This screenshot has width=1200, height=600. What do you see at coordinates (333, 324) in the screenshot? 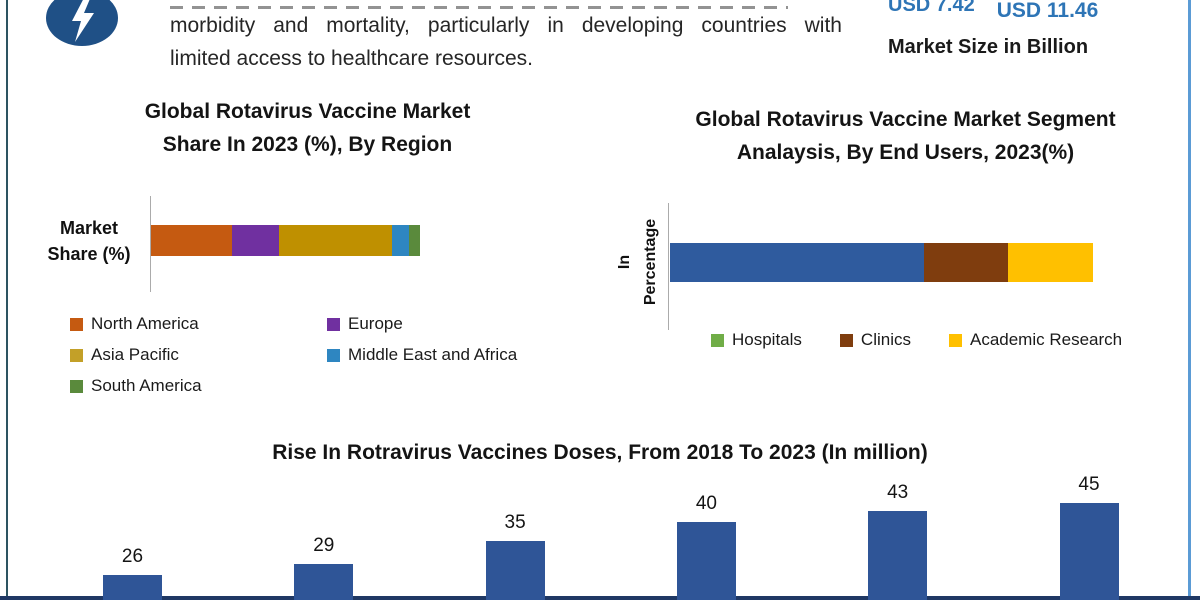
I see `europe-swatch-icon` at bounding box center [333, 324].